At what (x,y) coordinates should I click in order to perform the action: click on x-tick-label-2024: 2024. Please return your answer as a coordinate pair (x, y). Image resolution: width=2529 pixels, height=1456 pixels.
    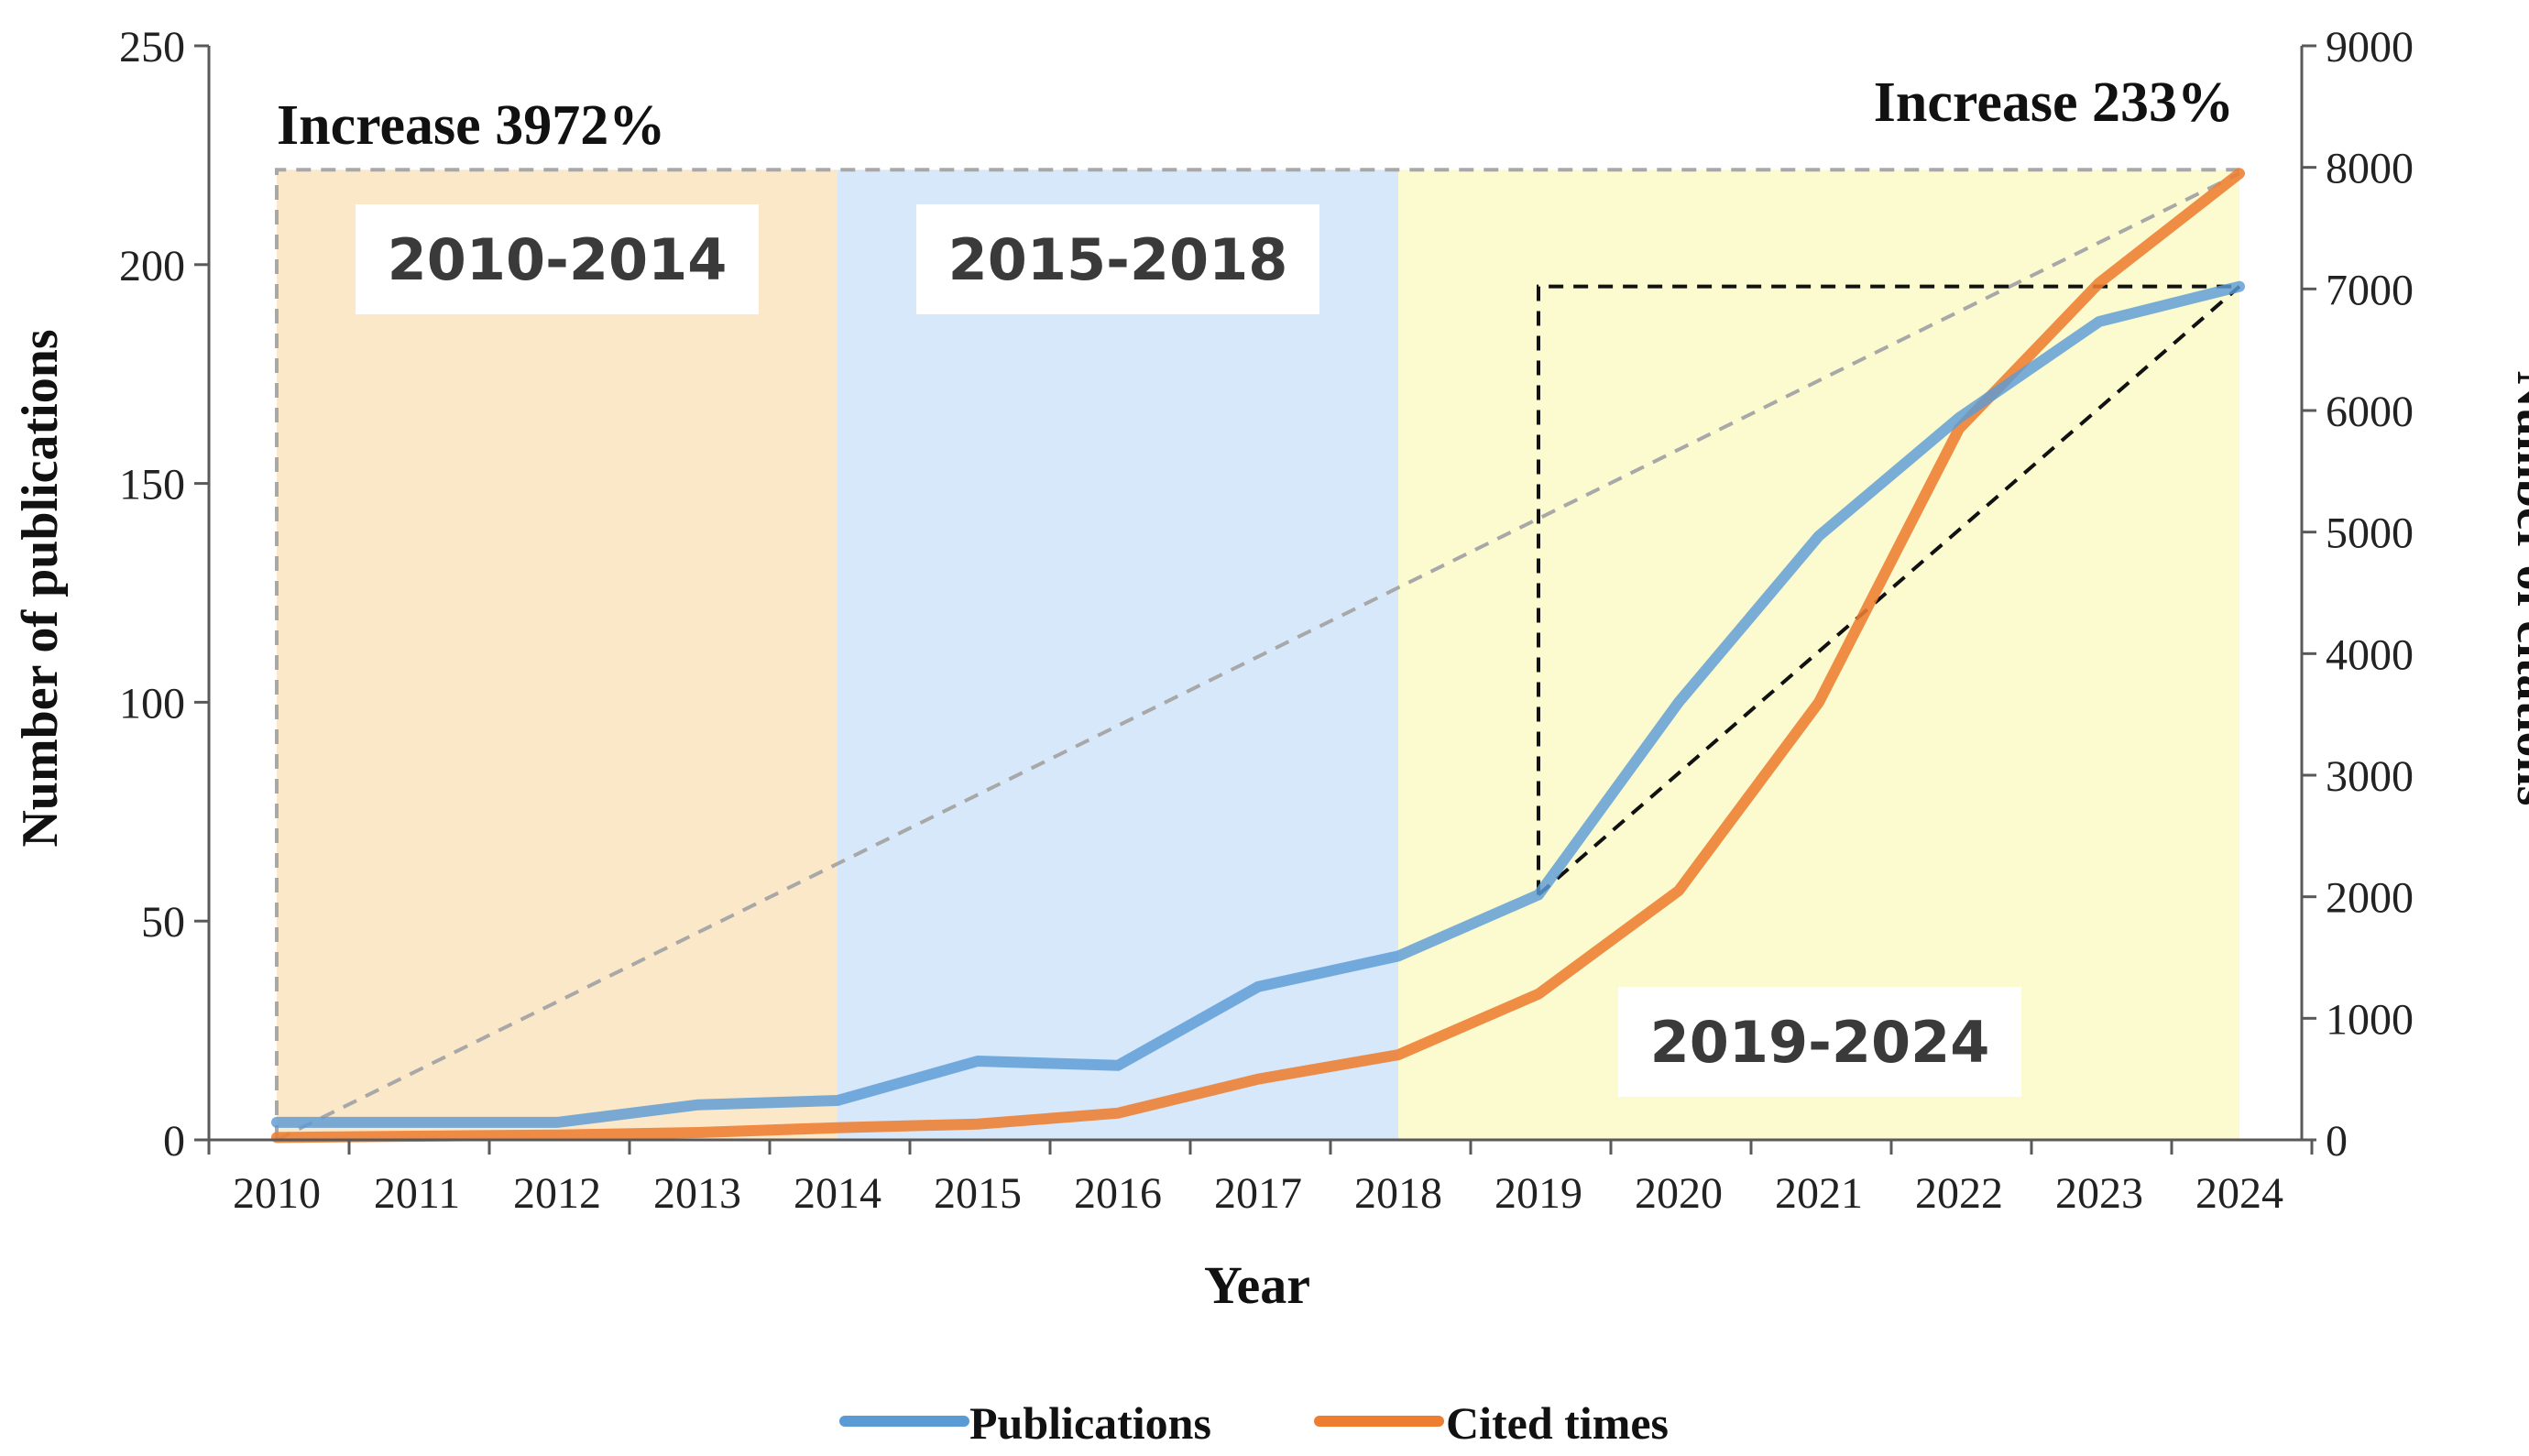
    Looking at the image, I should click on (2239, 1193).